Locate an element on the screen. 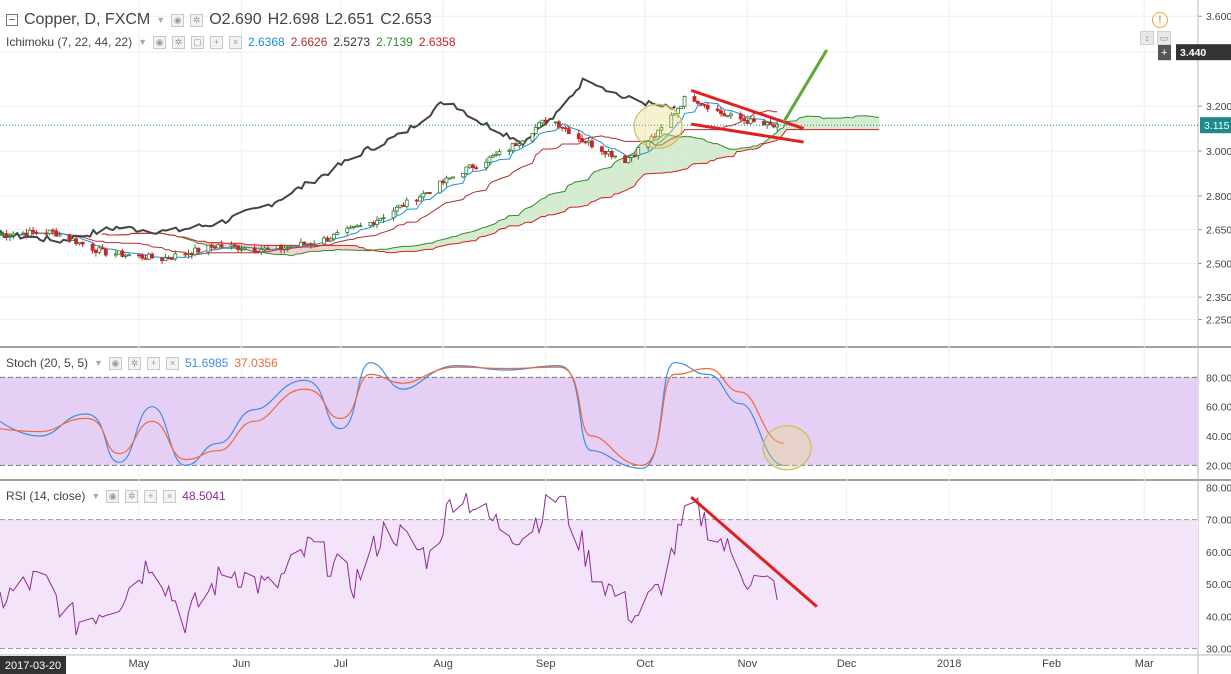 The width and height of the screenshot is (1231, 674). ohlc-close: C2.653 is located at coordinates (406, 19).